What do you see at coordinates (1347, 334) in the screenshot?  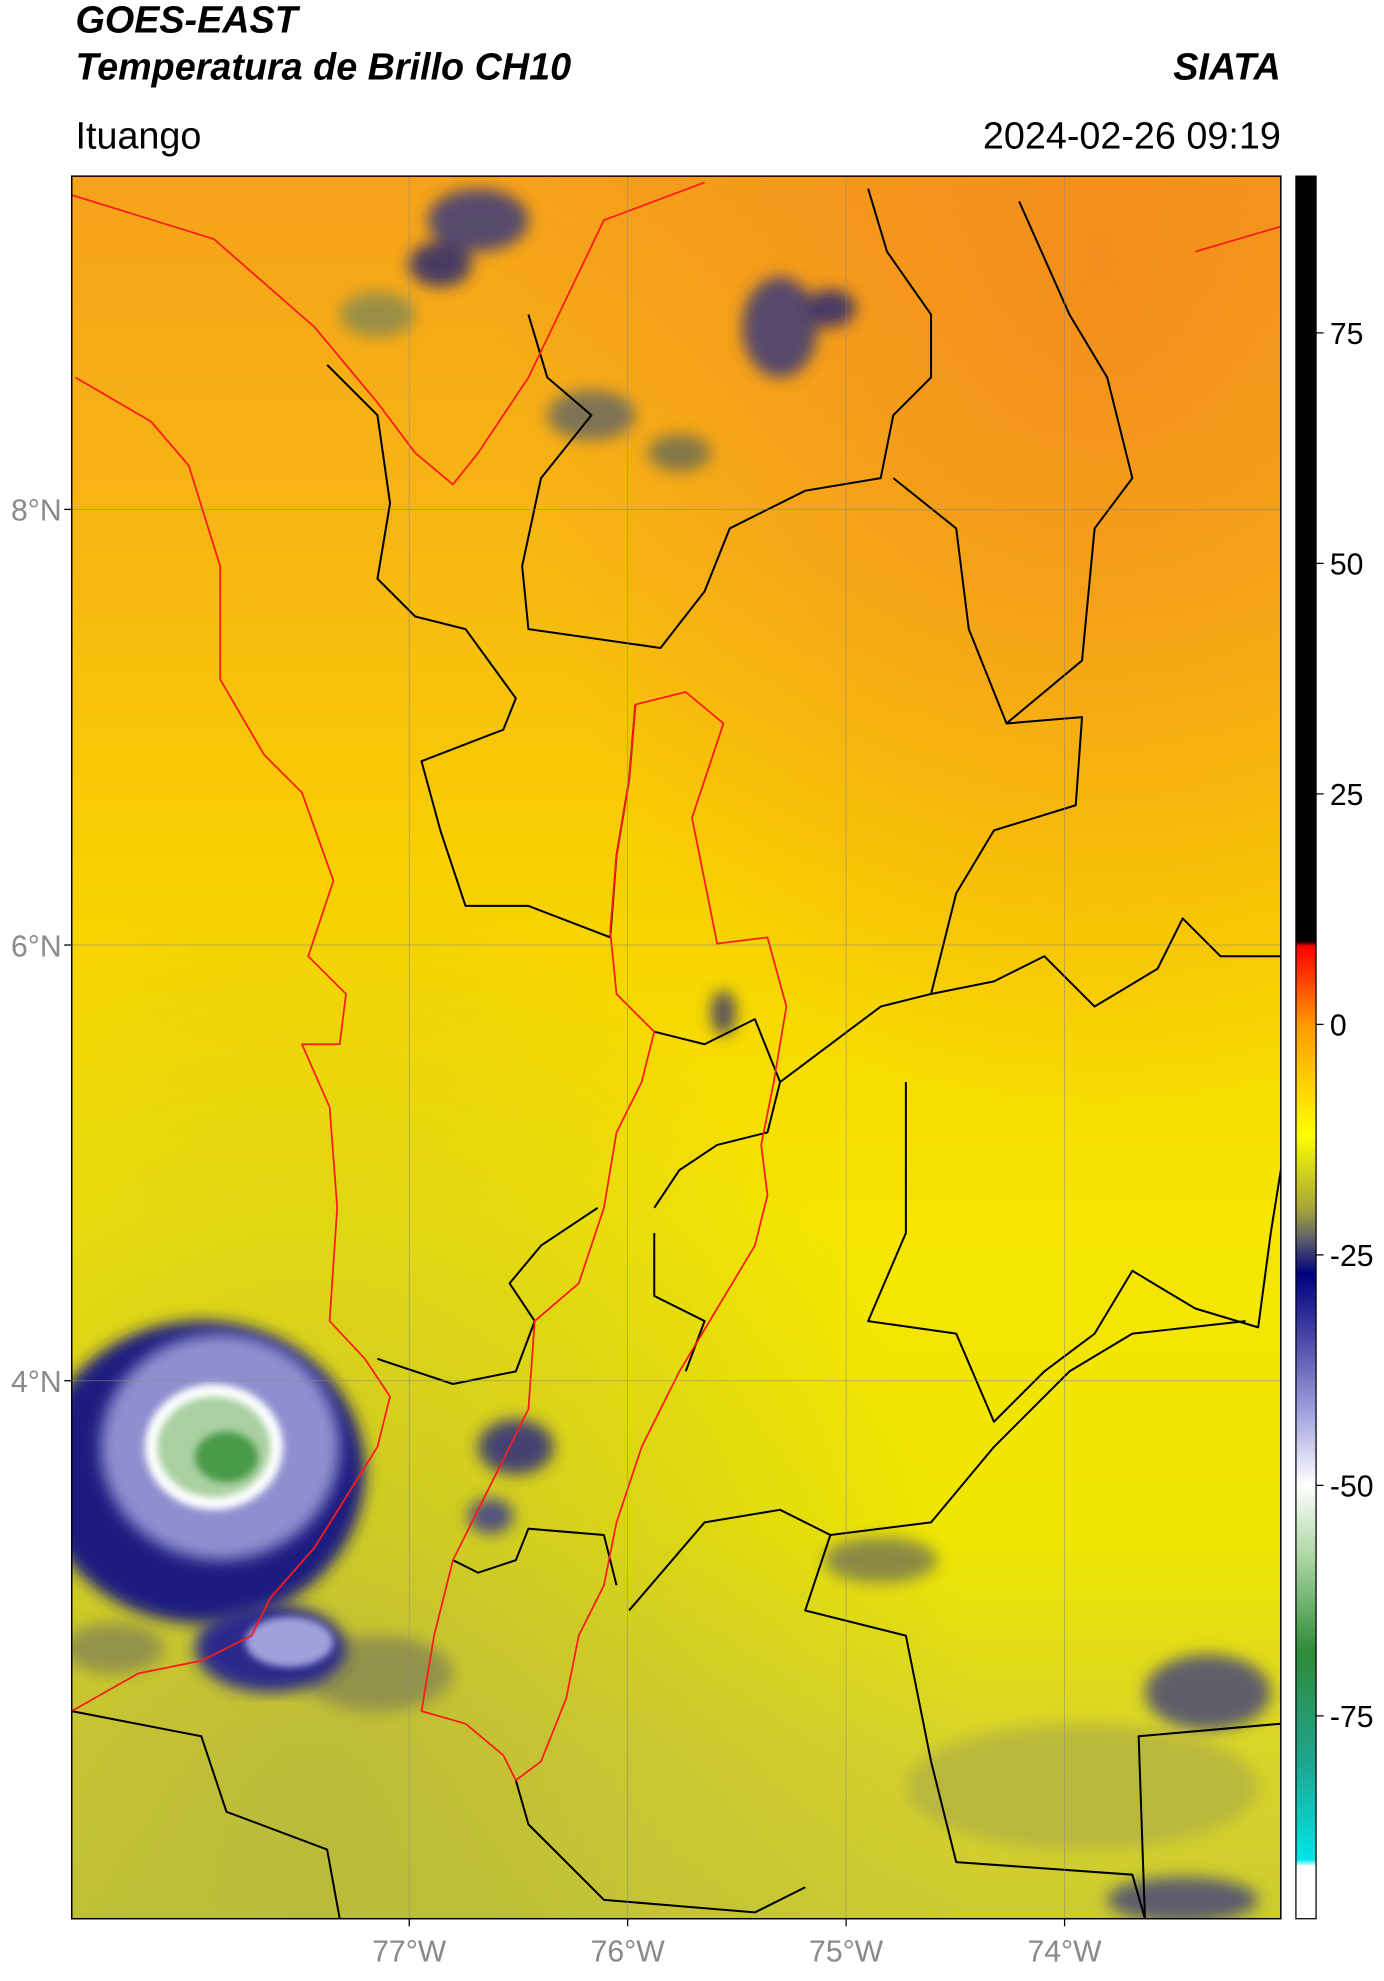 I see `colorbar-tick-label: 75` at bounding box center [1347, 334].